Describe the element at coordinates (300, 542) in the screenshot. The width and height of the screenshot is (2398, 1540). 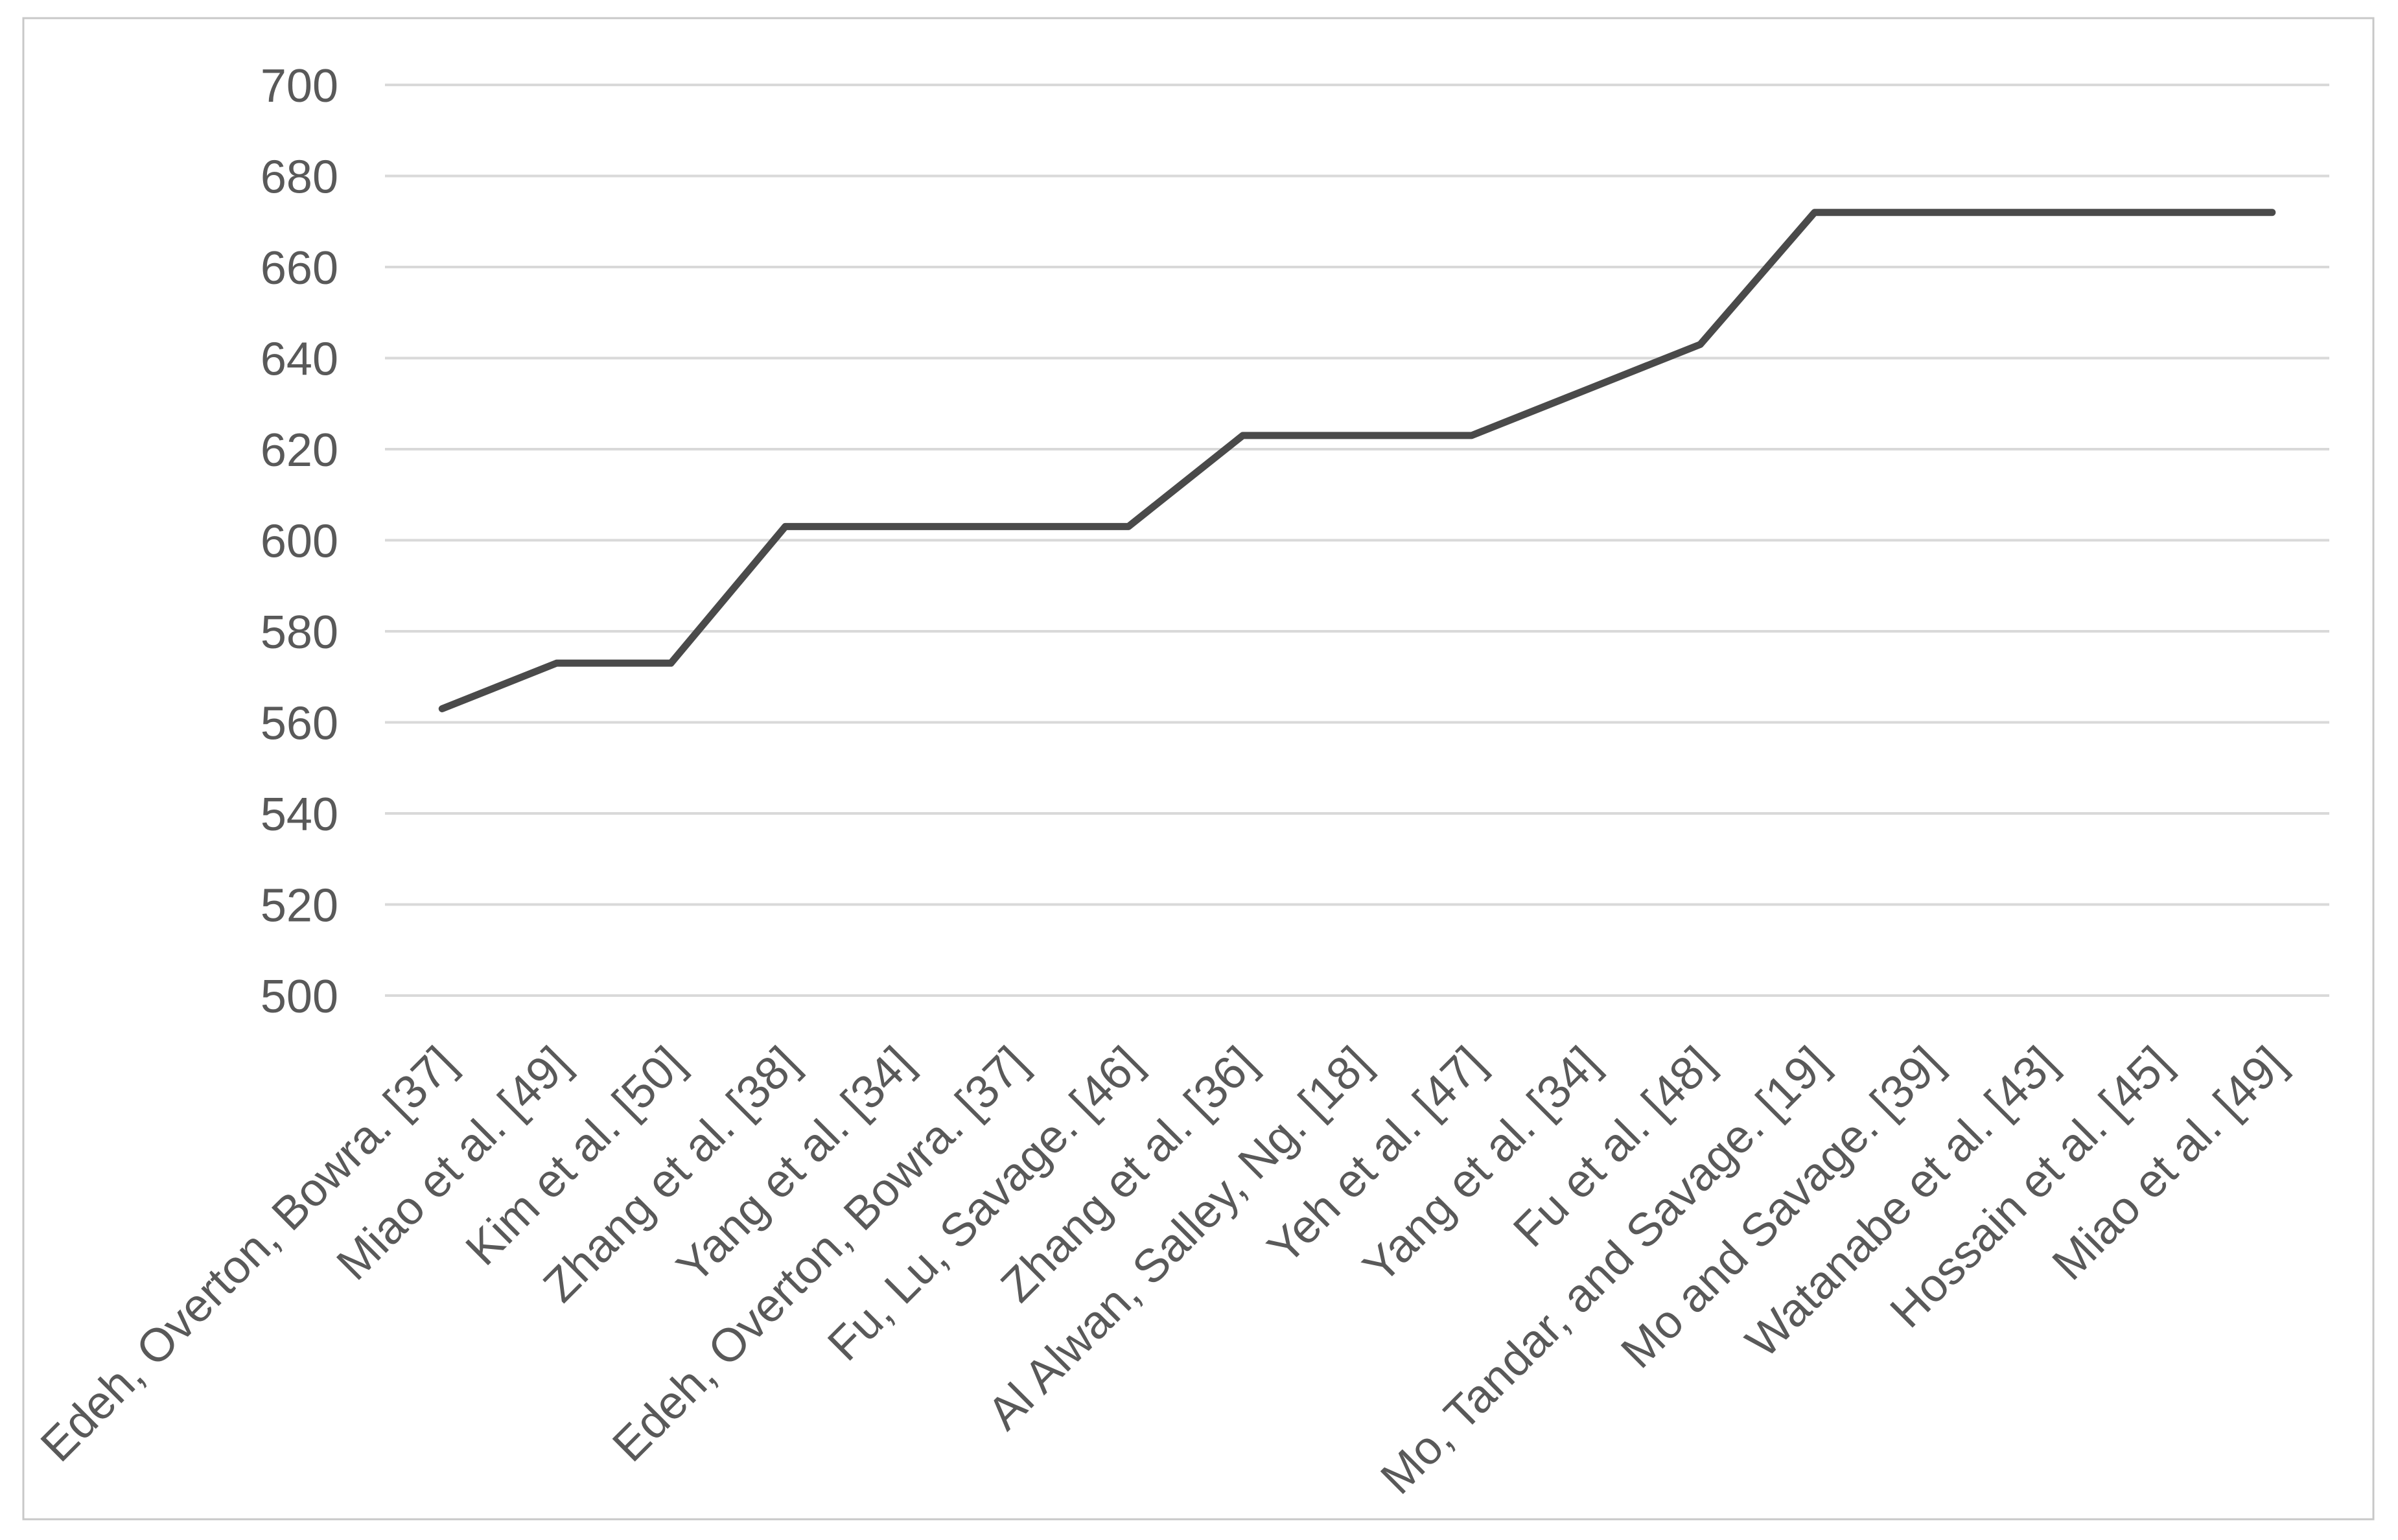
I see `y-tick-label-600: 600` at that location.